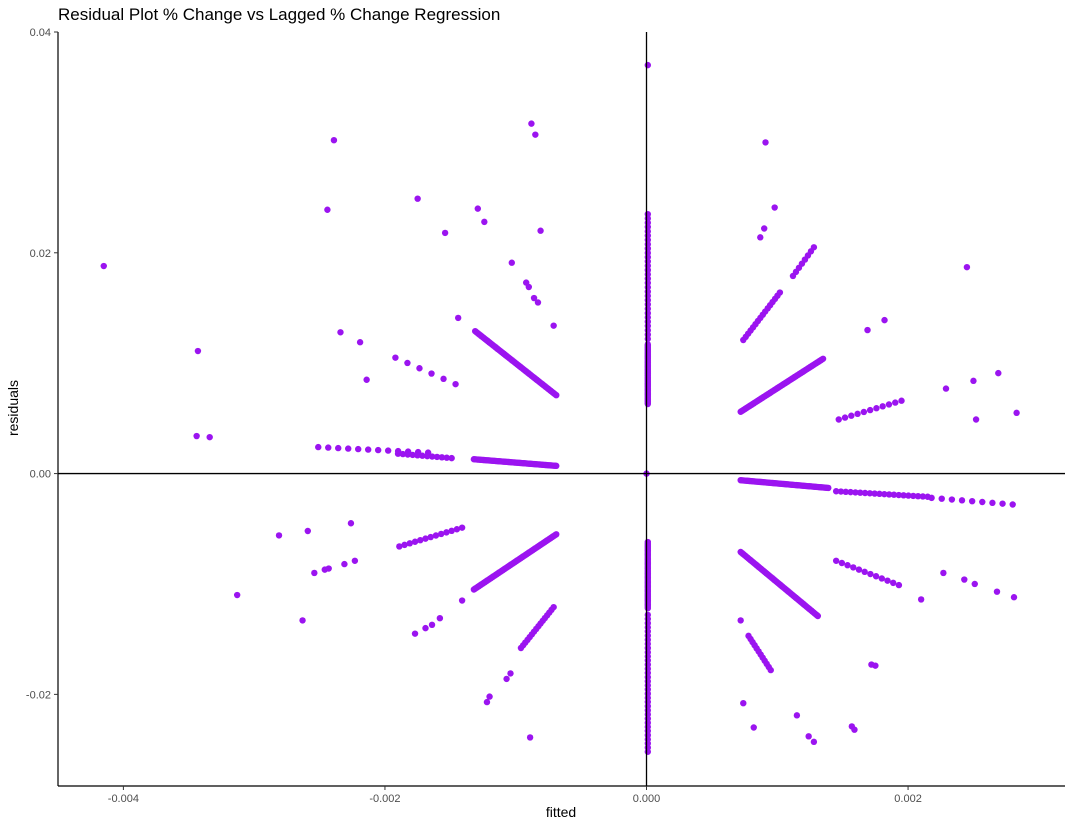 This screenshot has width=1073, height=827. I want to click on x-axis-title: fitted, so click(561, 812).